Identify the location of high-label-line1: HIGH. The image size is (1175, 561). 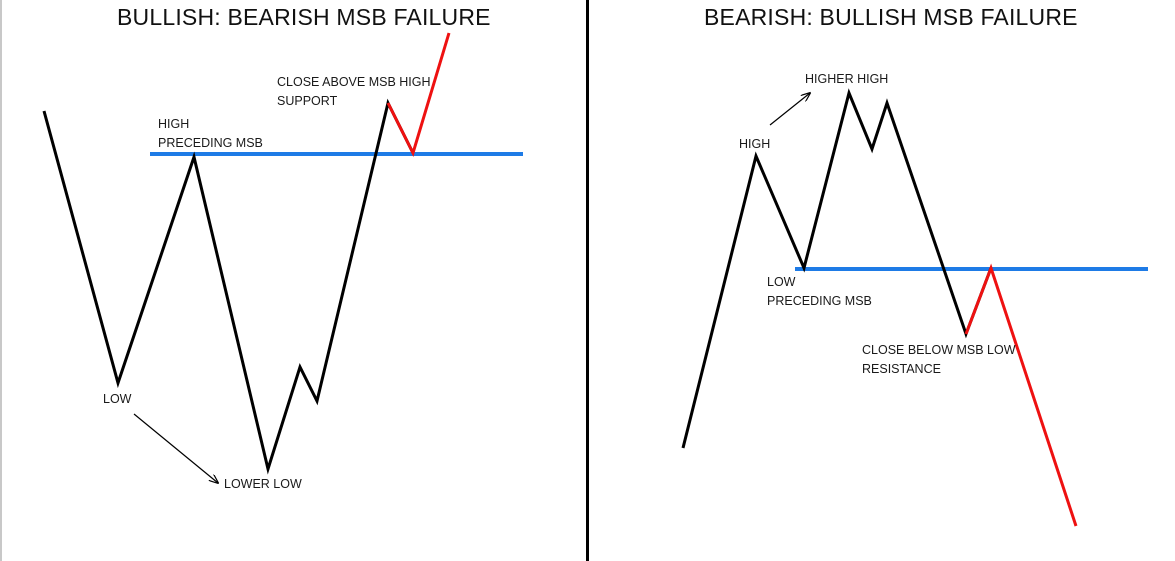
(174, 124).